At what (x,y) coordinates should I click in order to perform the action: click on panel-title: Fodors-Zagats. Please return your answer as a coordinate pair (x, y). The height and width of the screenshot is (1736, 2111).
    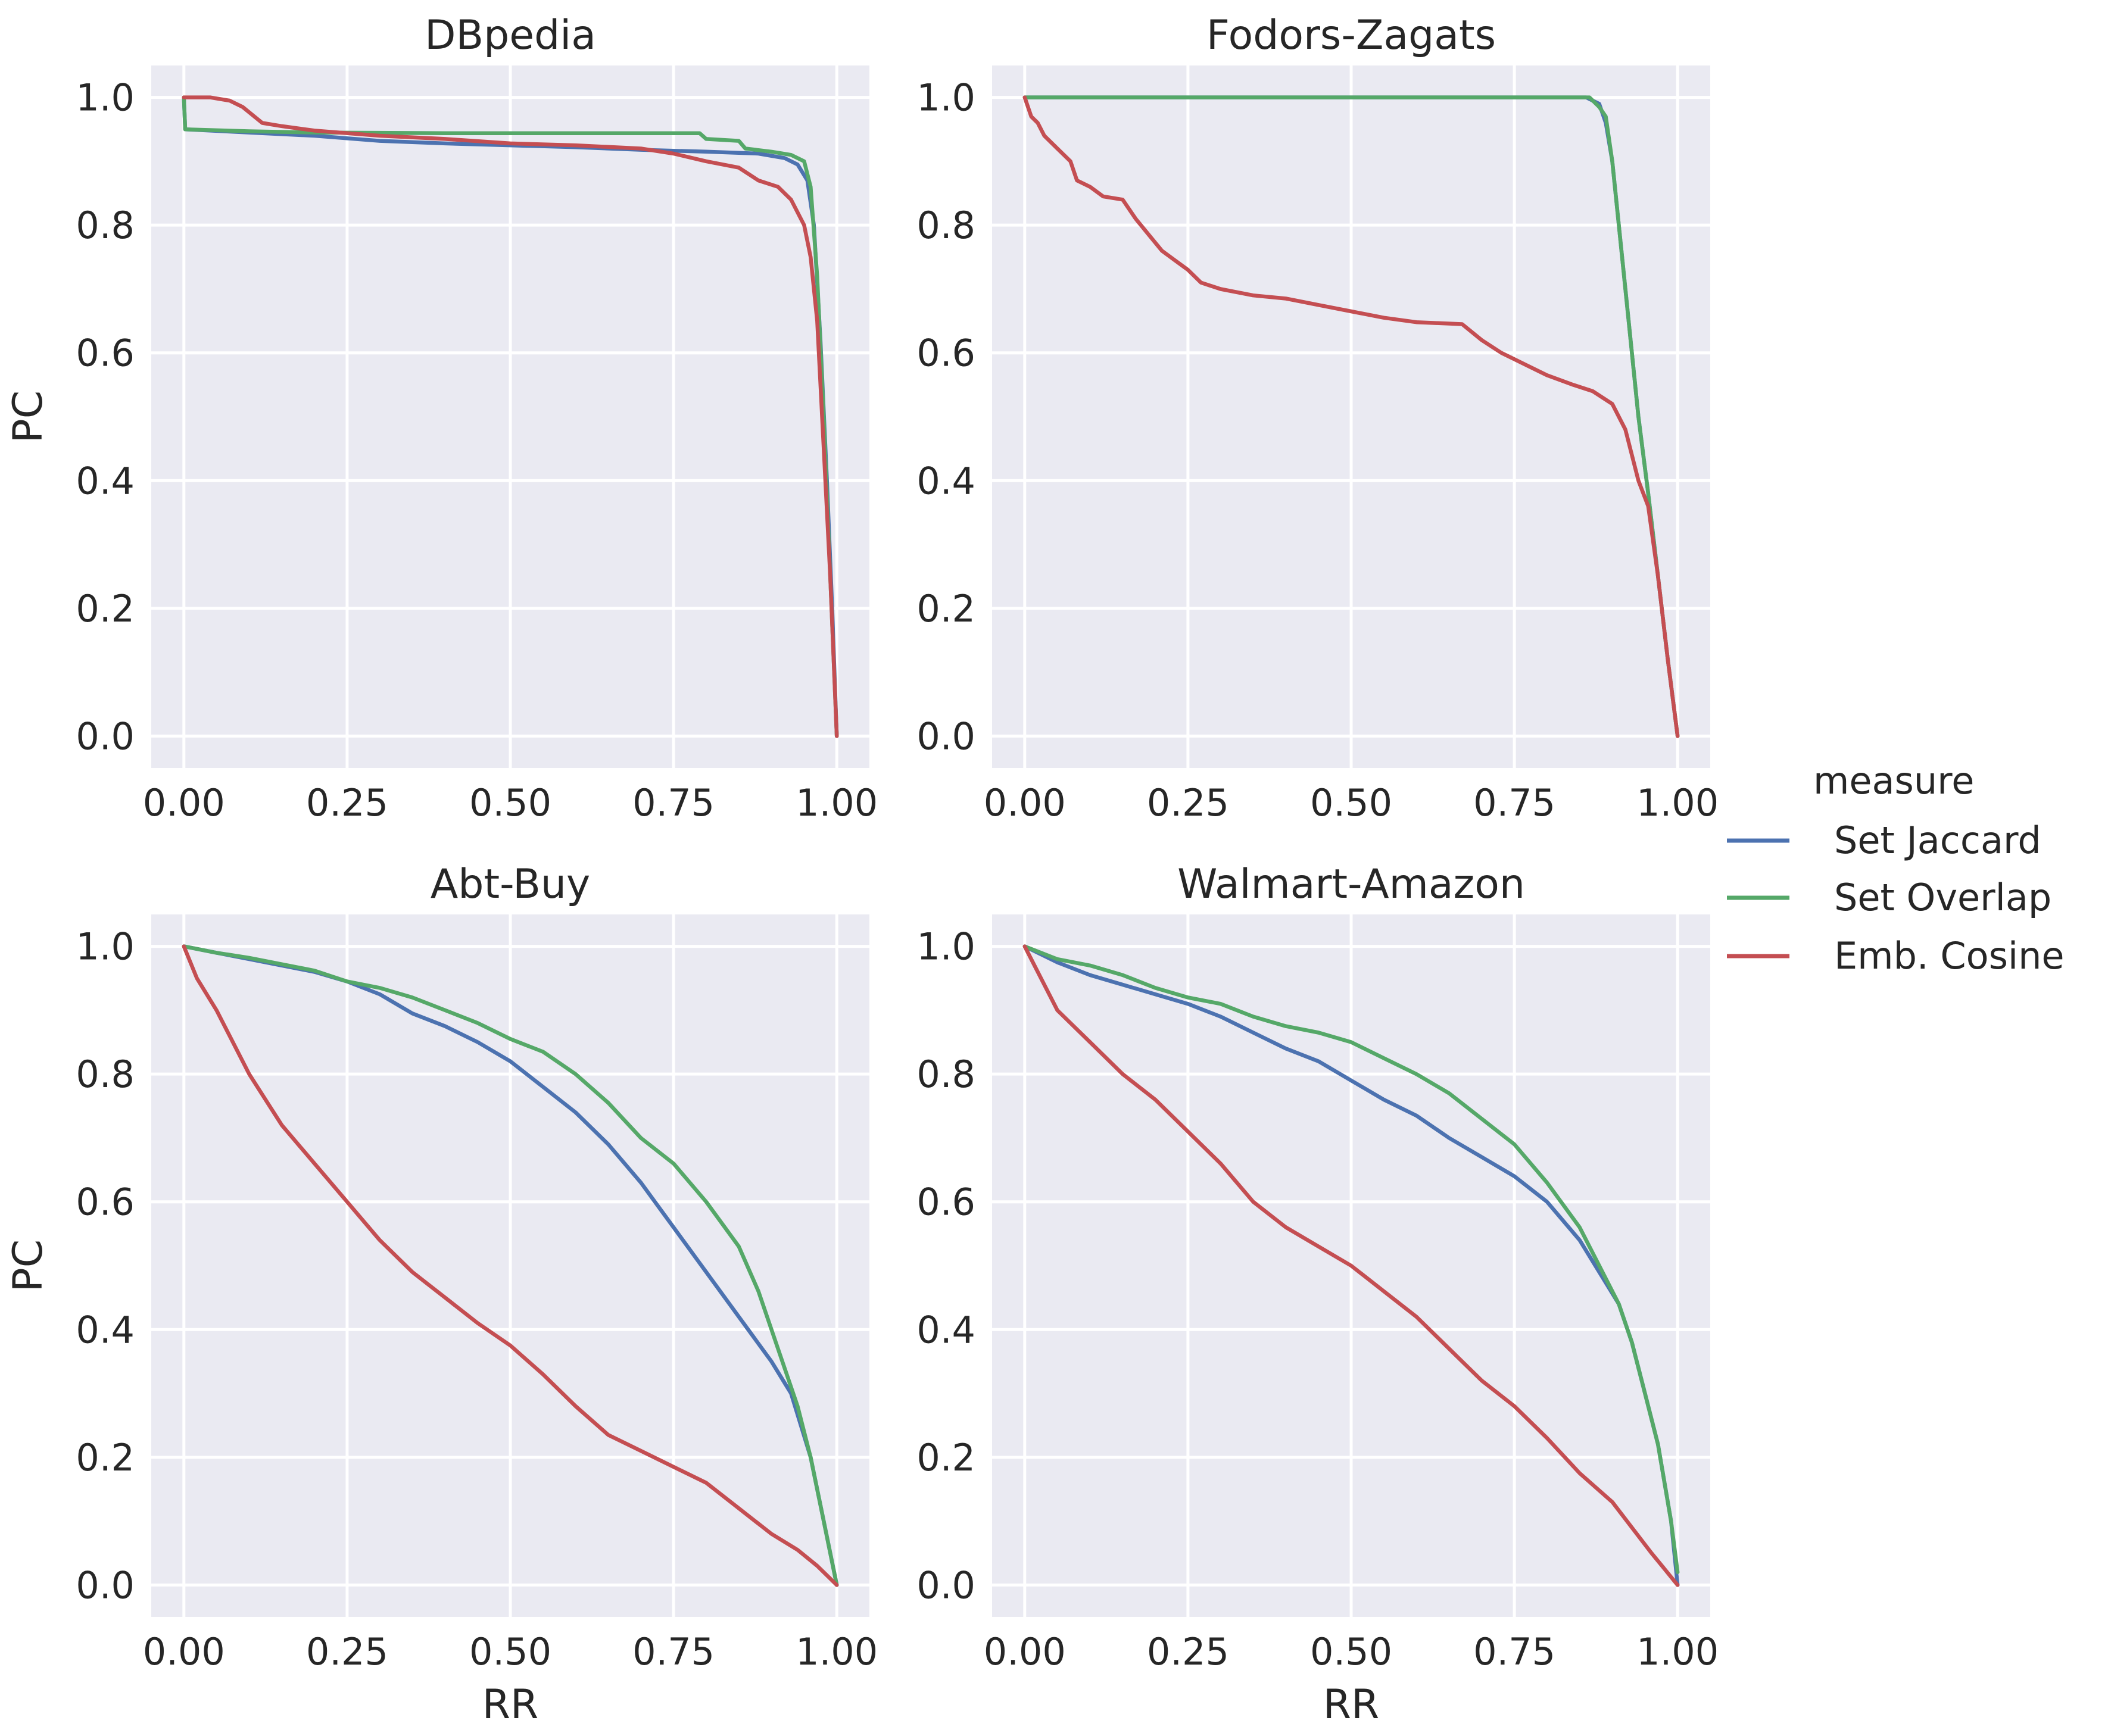
    Looking at the image, I should click on (1351, 35).